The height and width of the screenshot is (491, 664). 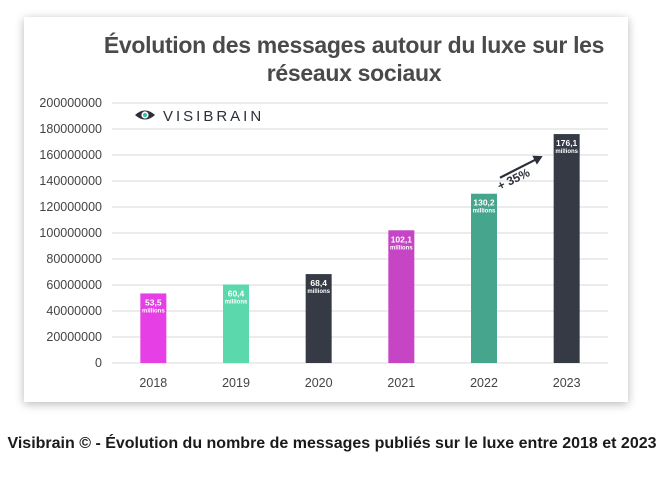 I want to click on eye-icon, so click(x=145, y=115).